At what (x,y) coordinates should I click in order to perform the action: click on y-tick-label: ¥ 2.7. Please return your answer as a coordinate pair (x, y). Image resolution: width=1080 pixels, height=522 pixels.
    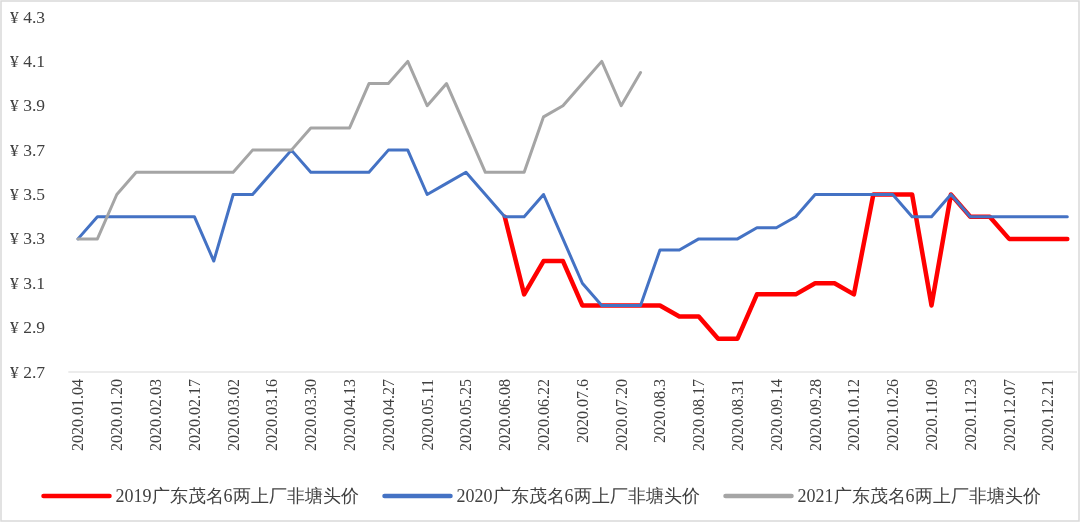
    Looking at the image, I should click on (28, 371).